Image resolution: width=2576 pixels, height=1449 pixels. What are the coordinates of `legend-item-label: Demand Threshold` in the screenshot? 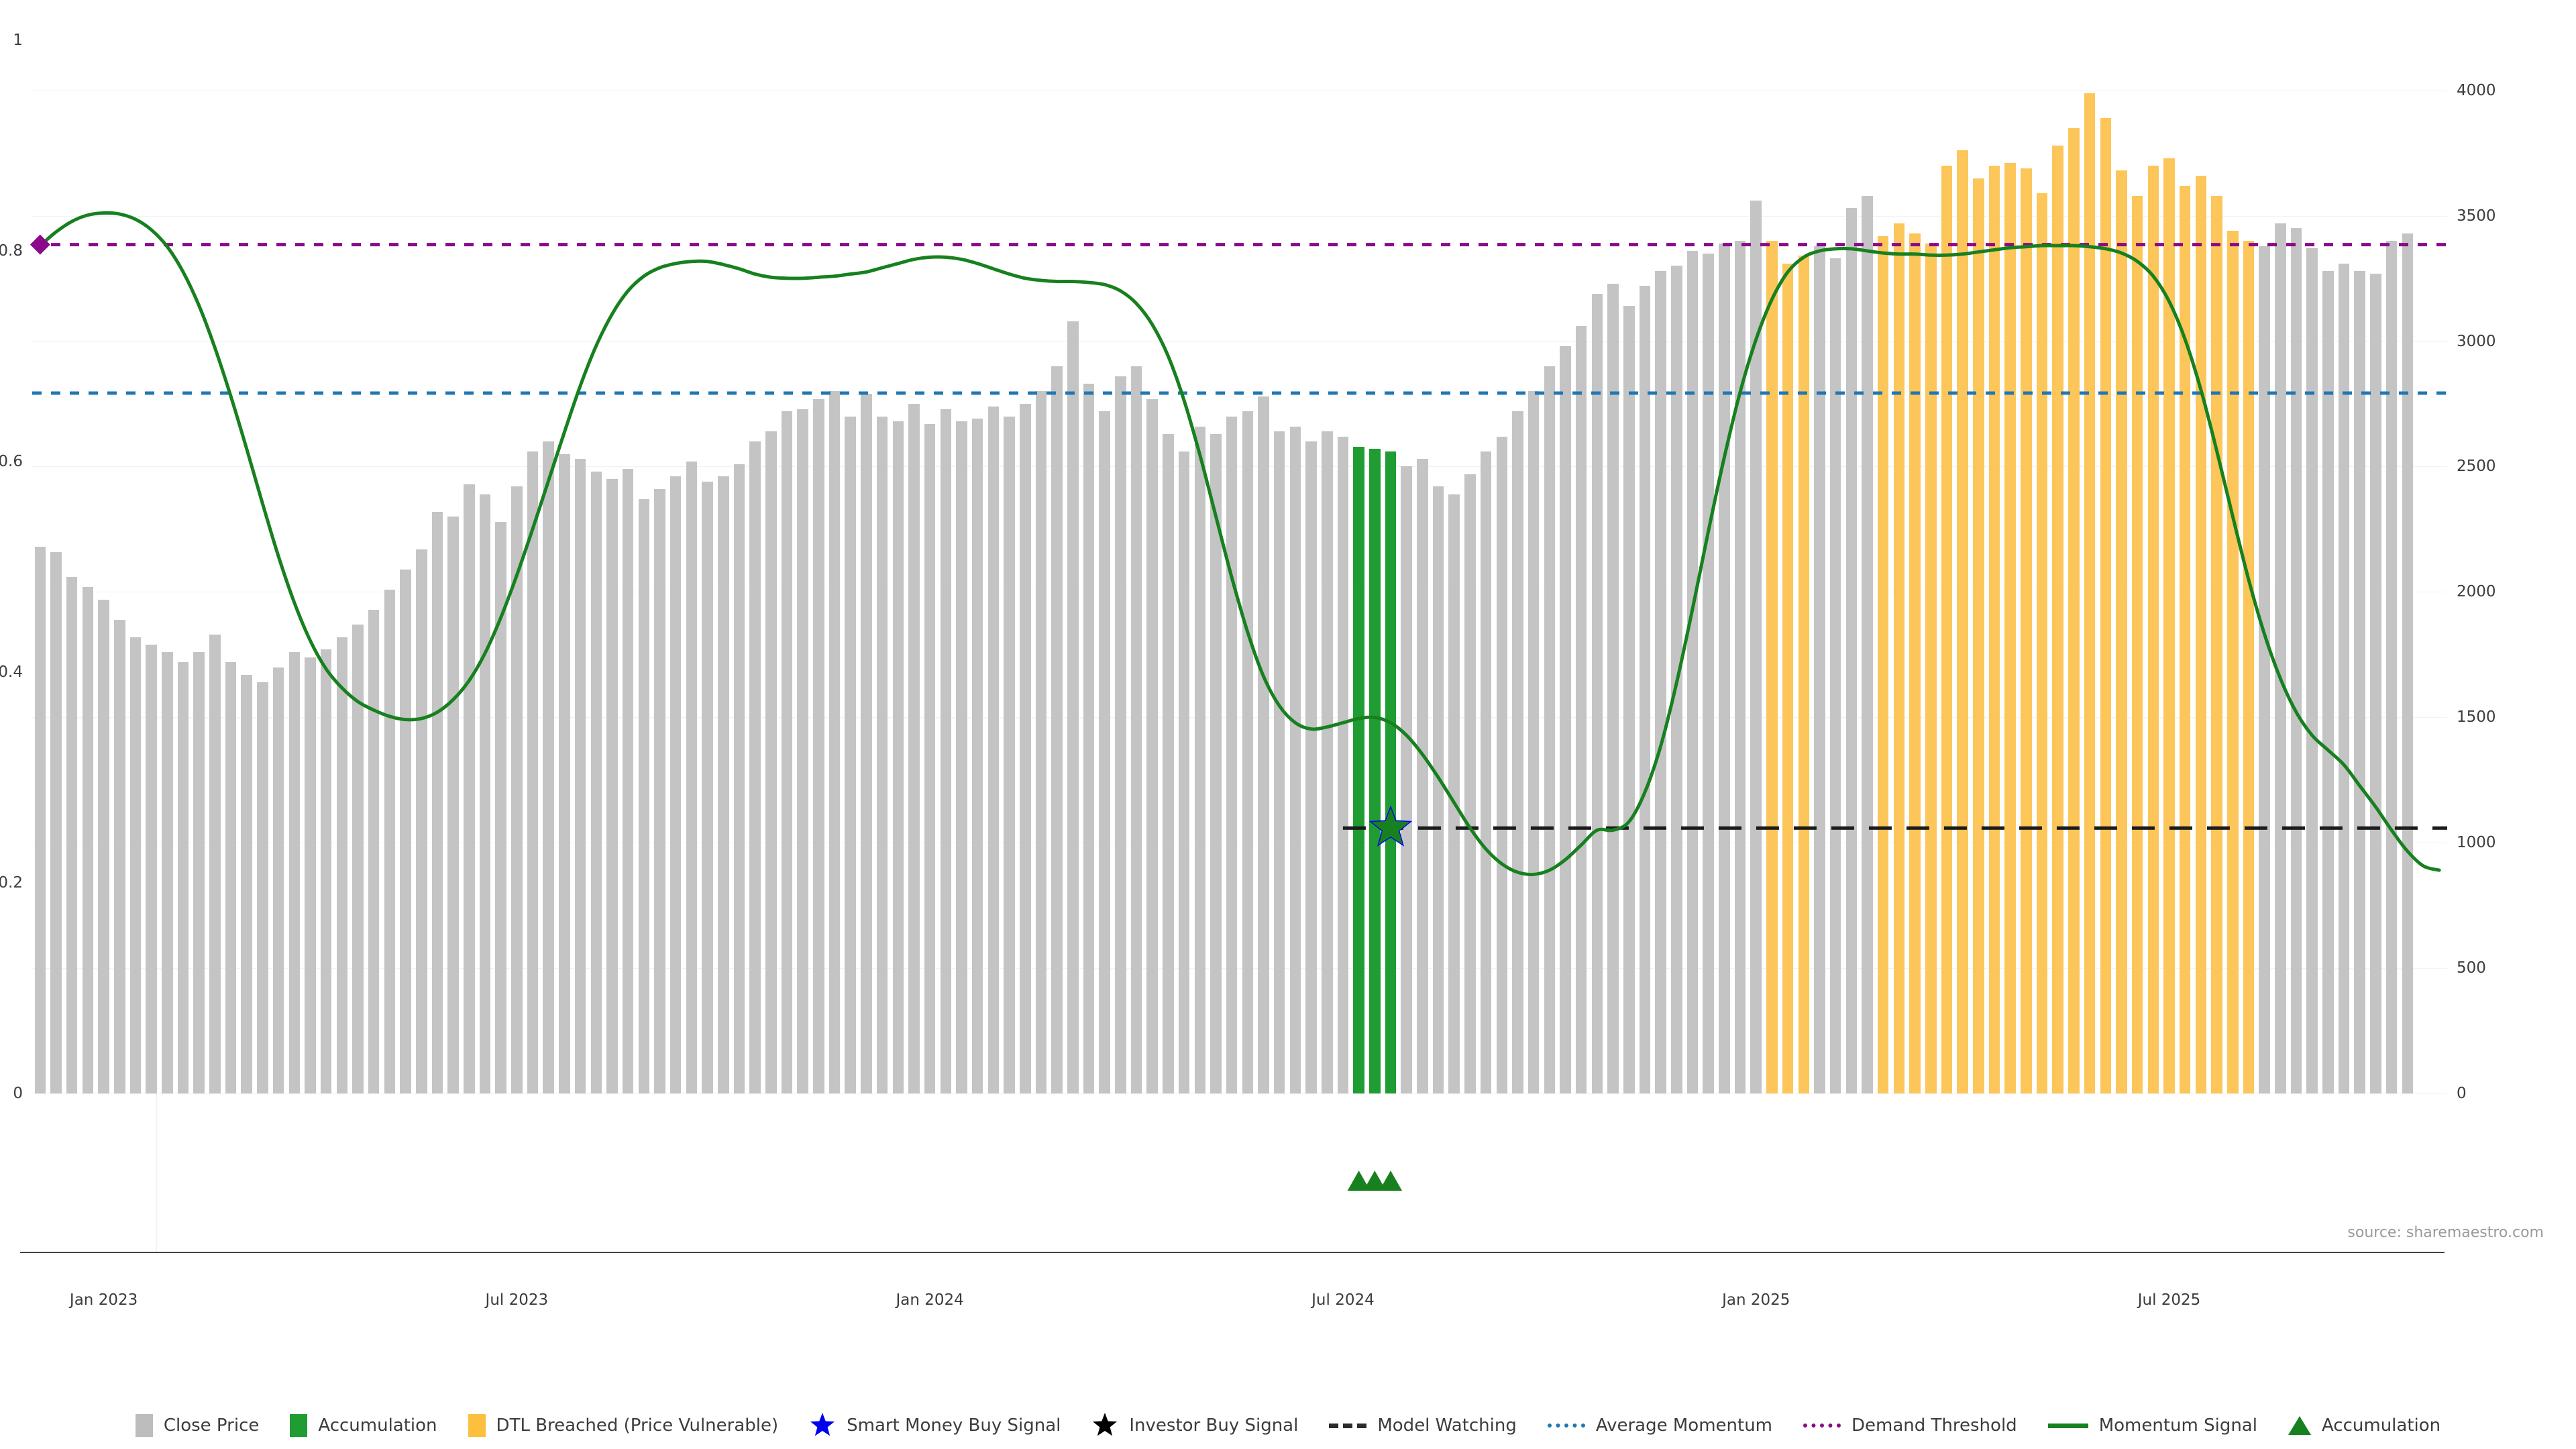 It's located at (1934, 1425).